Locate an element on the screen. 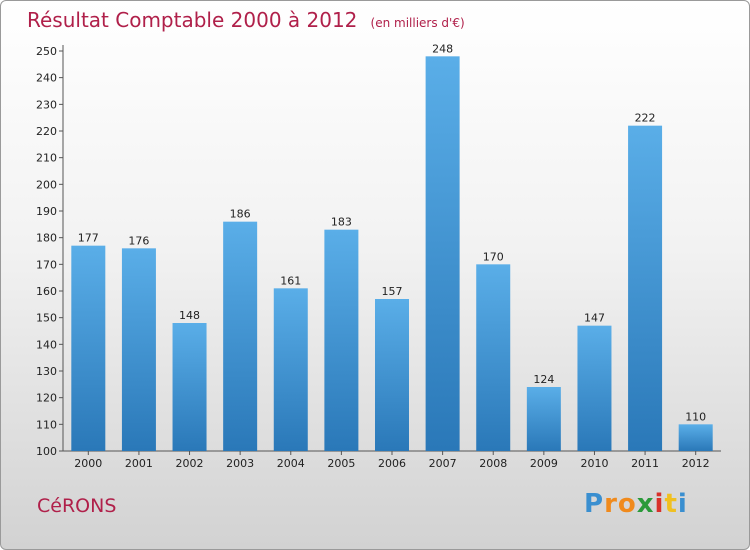 The image size is (750, 550). y-tick-label: 190 is located at coordinates (46, 211).